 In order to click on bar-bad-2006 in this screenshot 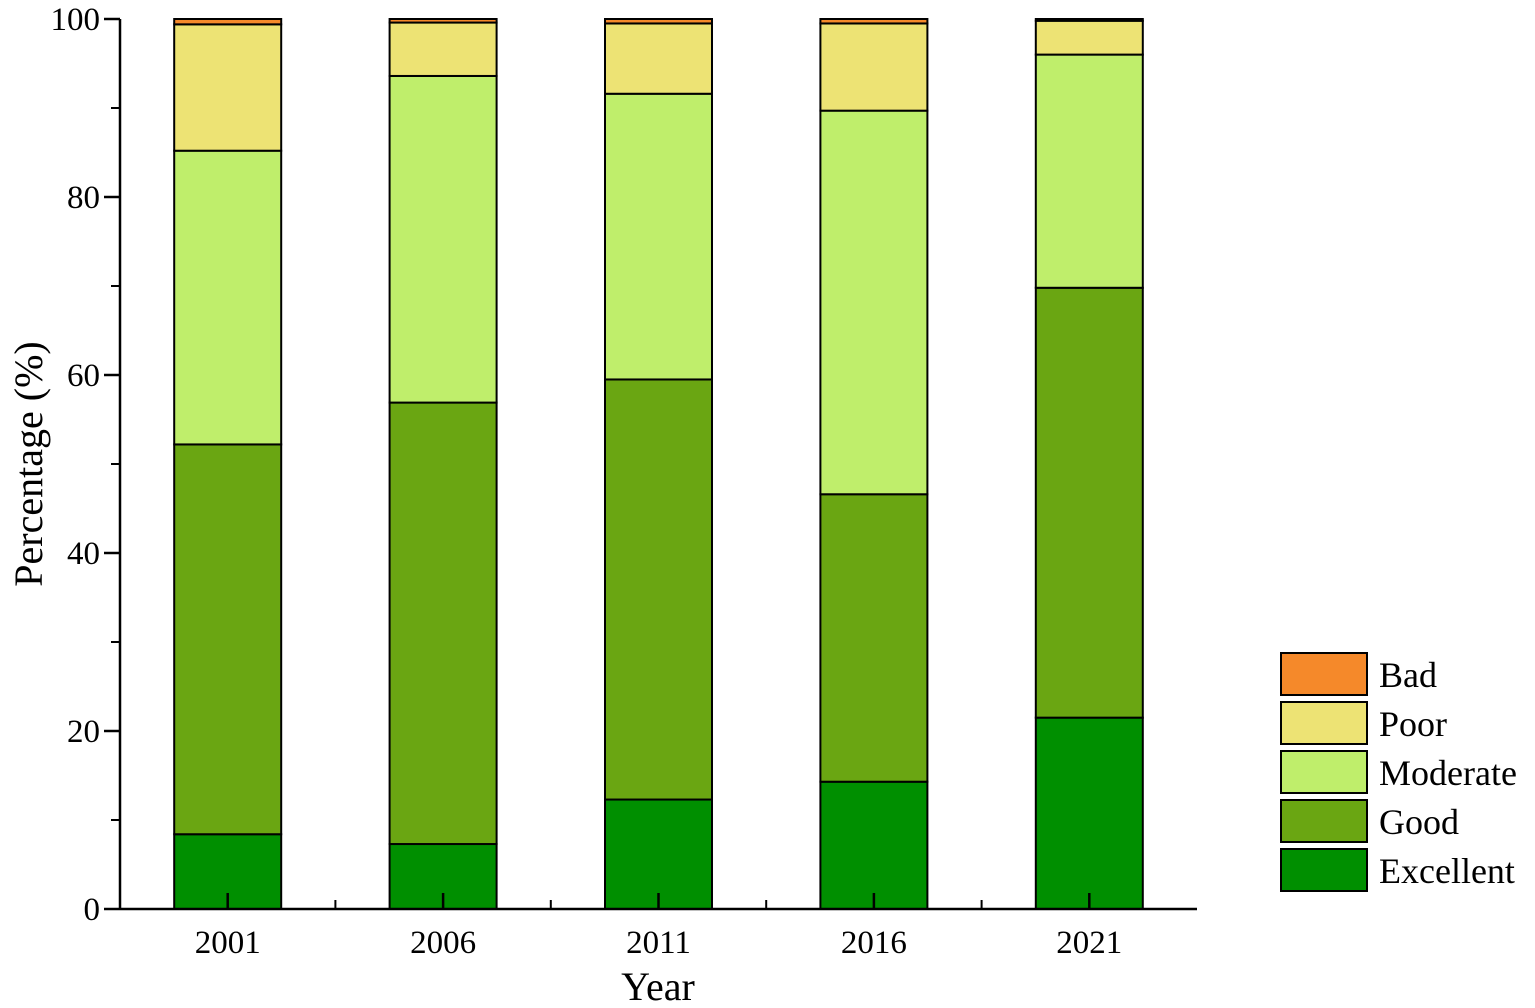, I will do `click(443, 21)`.